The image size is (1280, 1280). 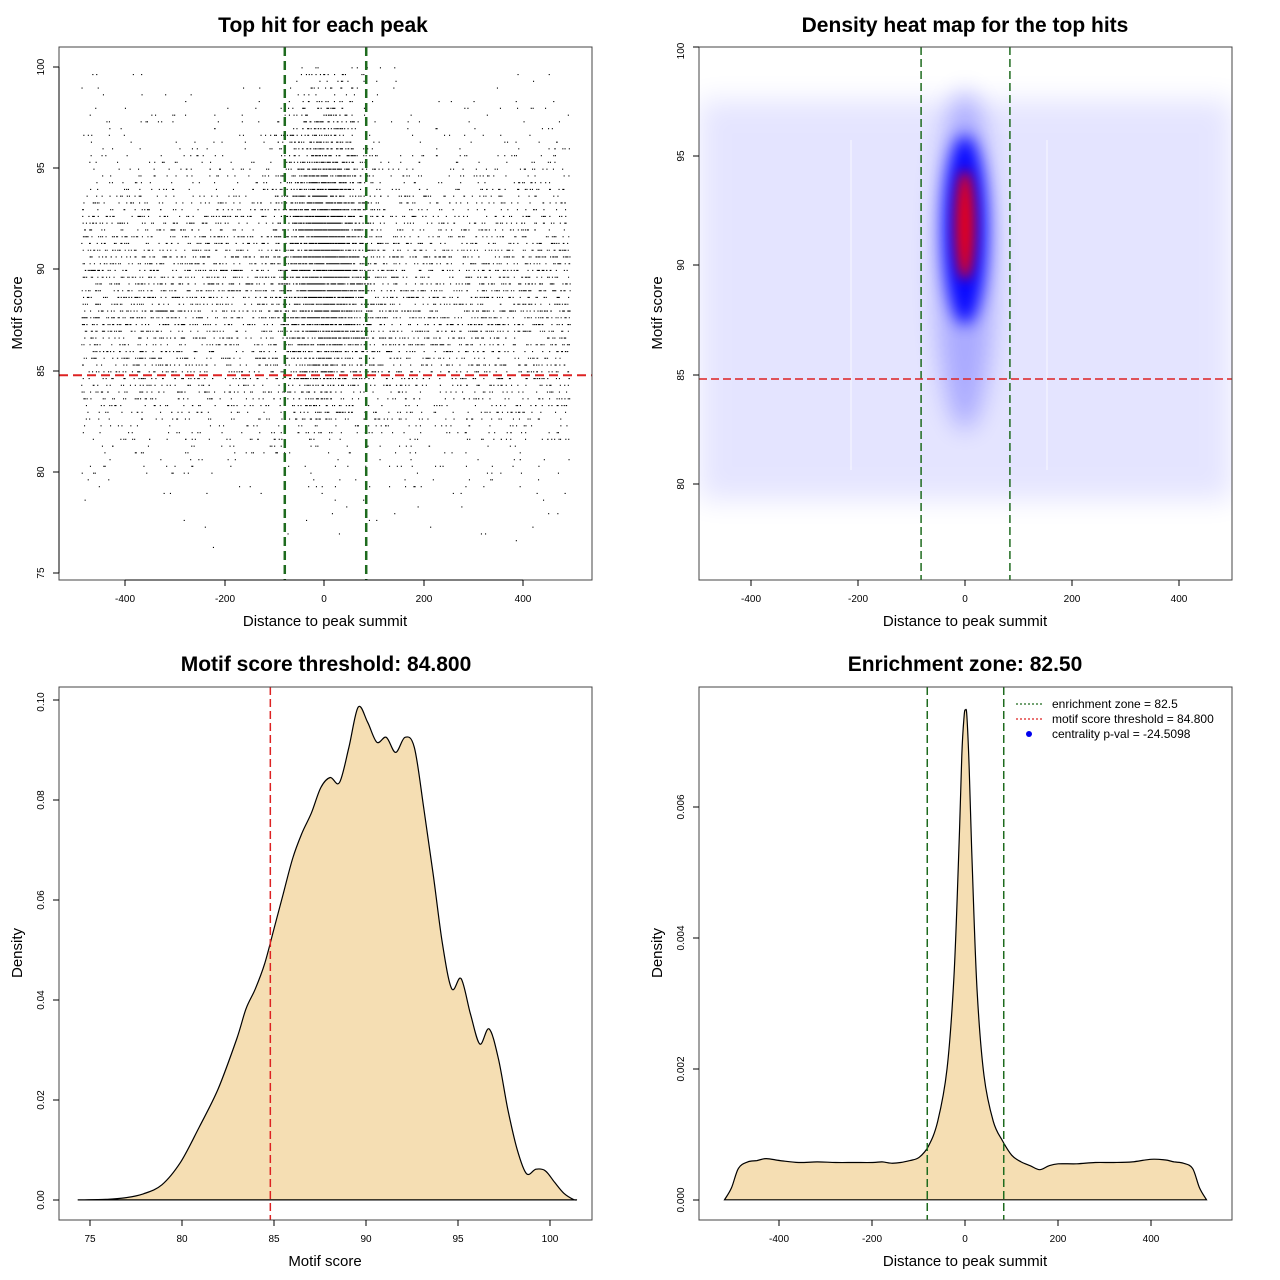 What do you see at coordinates (424, 599) in the screenshot?
I see `scatter-xtick: 200` at bounding box center [424, 599].